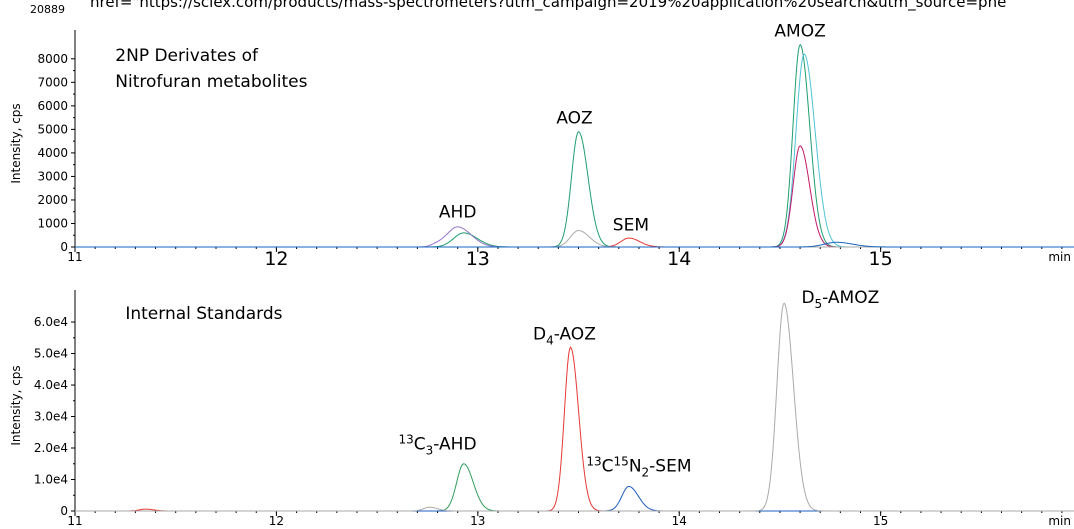 This screenshot has width=1074, height=529. Describe the element at coordinates (211, 82) in the screenshot. I see `peak-label: Nitrofuran metabolites` at that location.